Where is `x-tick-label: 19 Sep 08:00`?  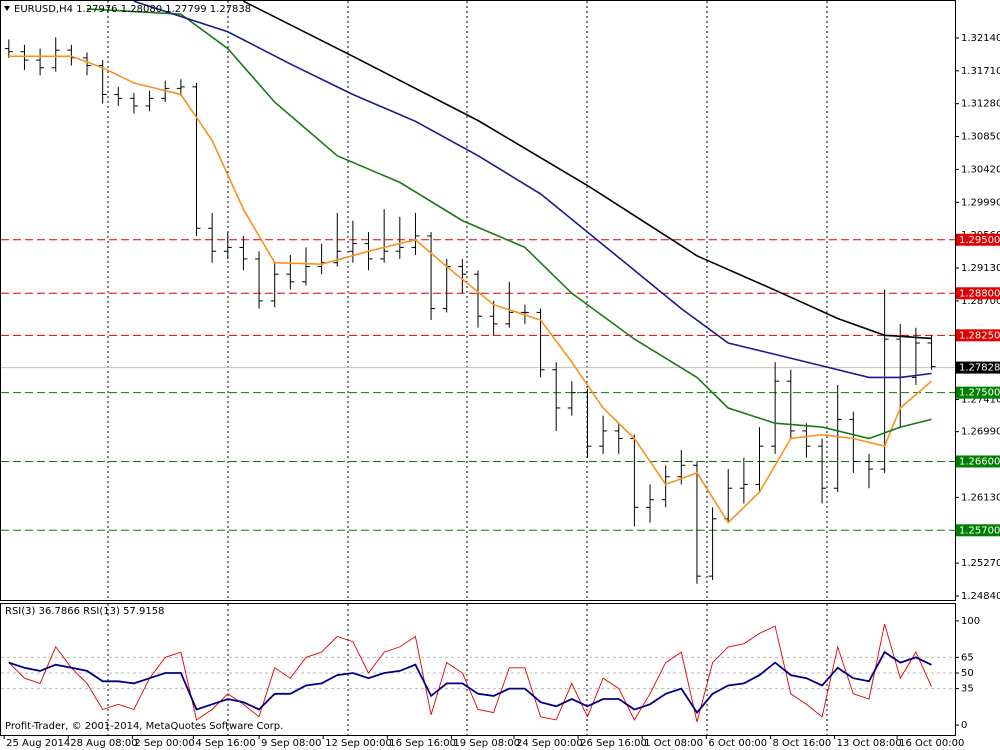
x-tick-label: 19 Sep 08:00 is located at coordinates (486, 743).